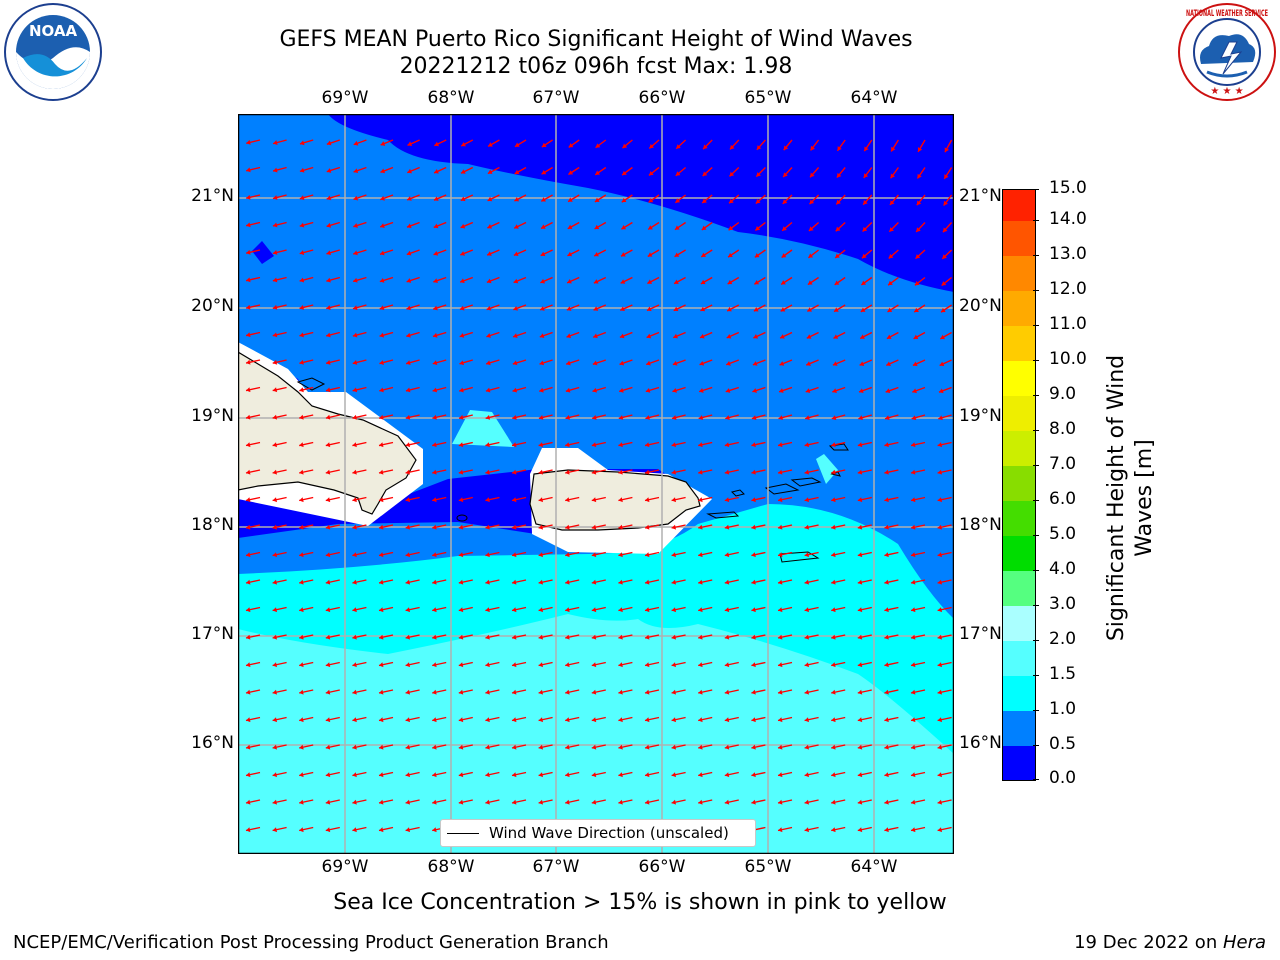 This screenshot has width=1280, height=960. What do you see at coordinates (596, 66) in the screenshot?
I see `chart-subtitle: 20221212 t06z 096h fcst Max: 1.98` at bounding box center [596, 66].